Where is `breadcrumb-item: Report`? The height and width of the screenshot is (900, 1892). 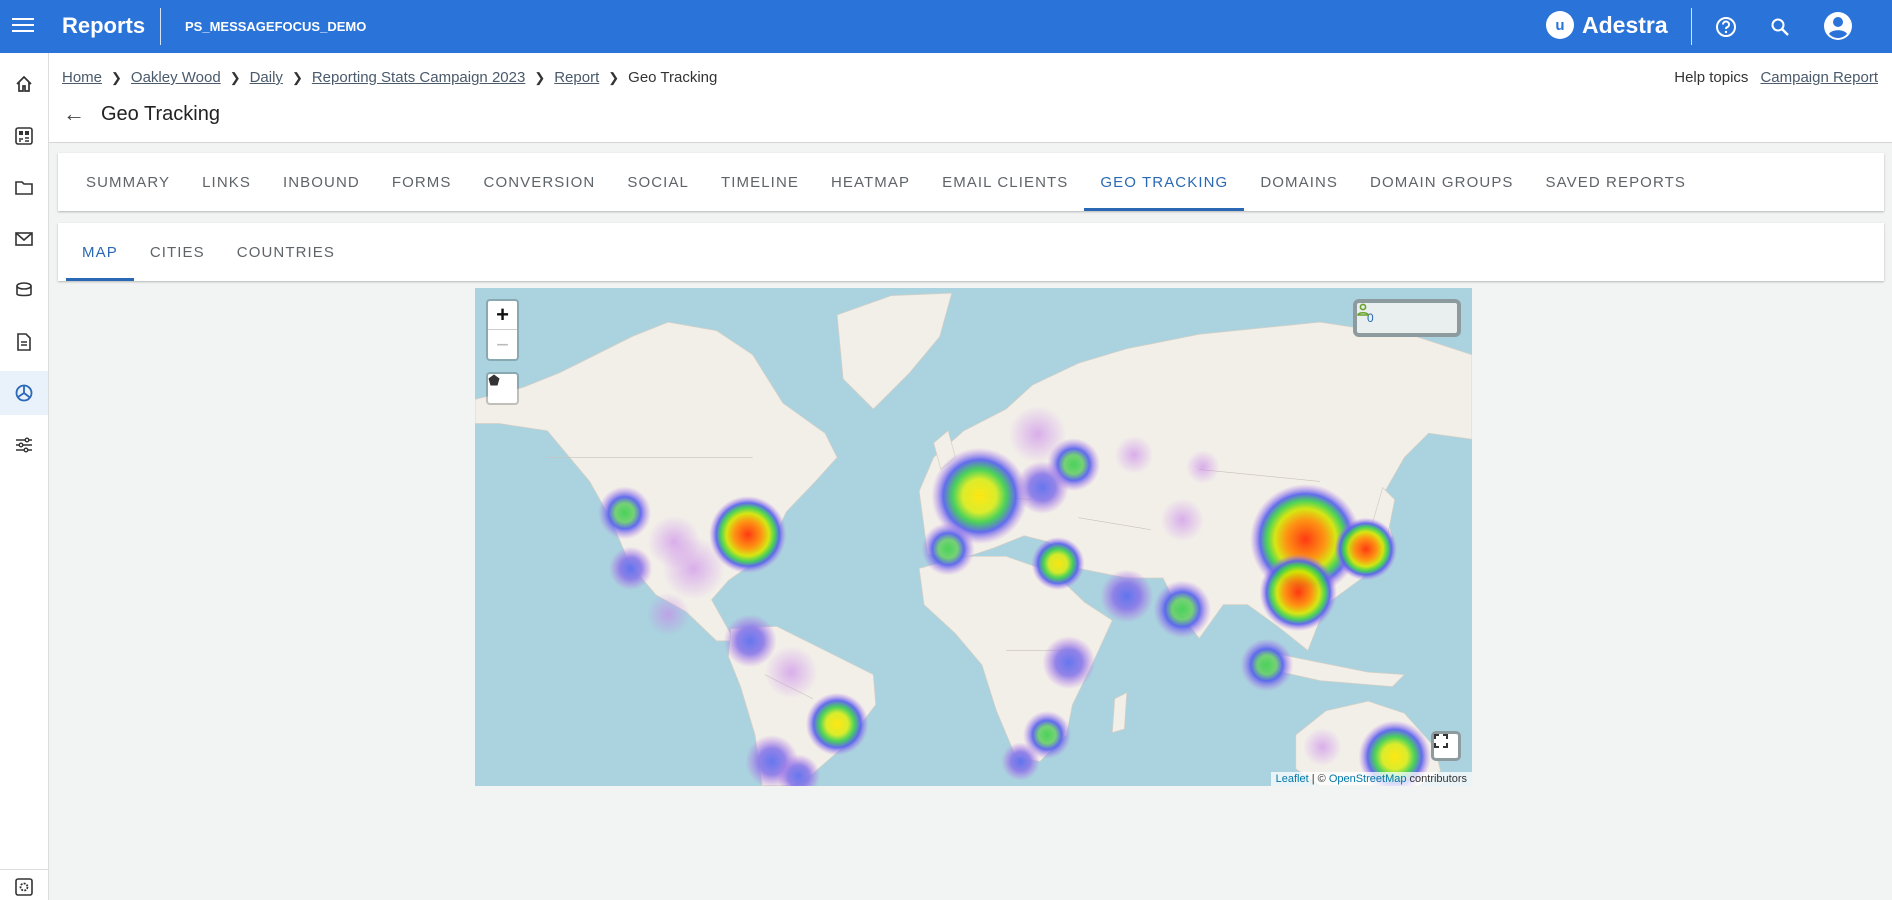 breadcrumb-item: Report is located at coordinates (577, 77).